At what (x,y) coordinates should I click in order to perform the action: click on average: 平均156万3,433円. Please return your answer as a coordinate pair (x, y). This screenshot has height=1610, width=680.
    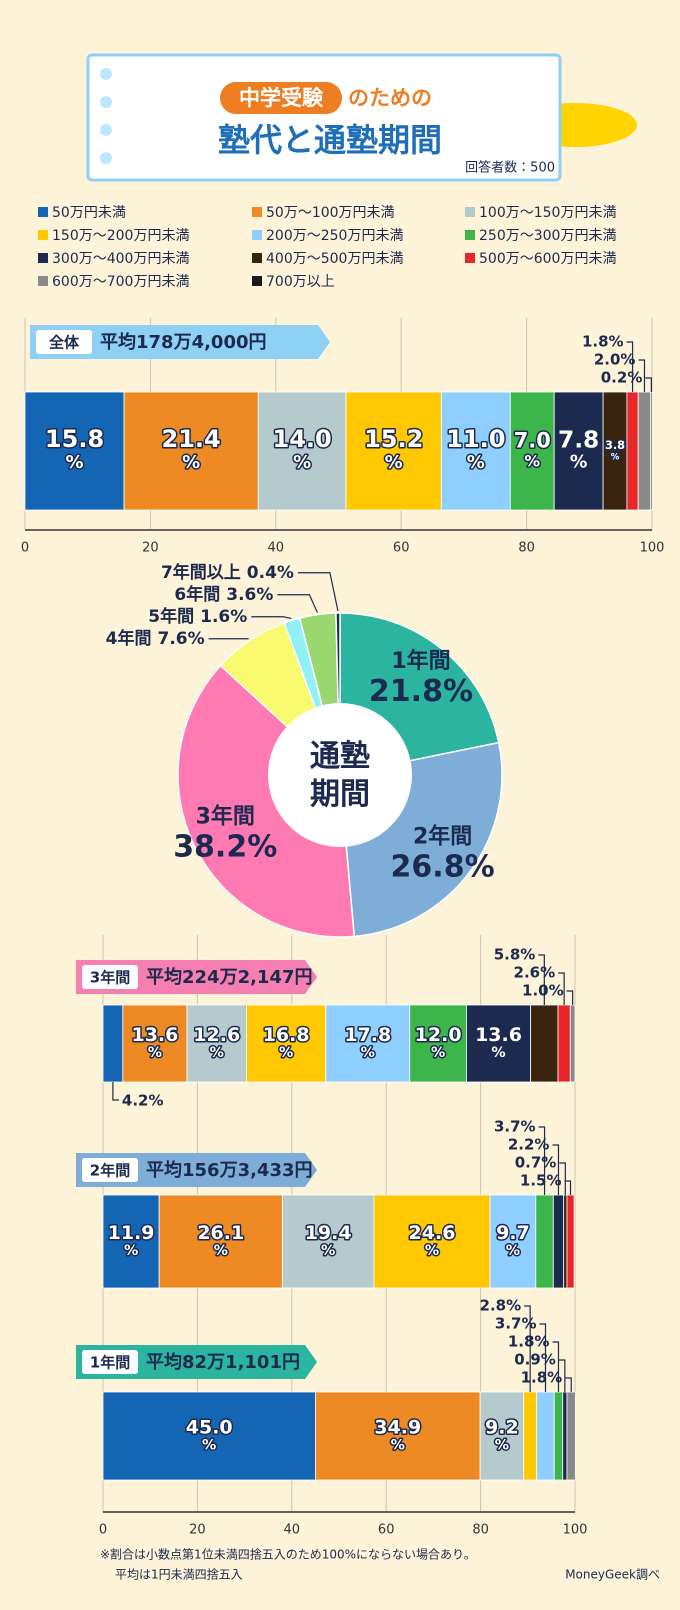
    Looking at the image, I should click on (229, 1170).